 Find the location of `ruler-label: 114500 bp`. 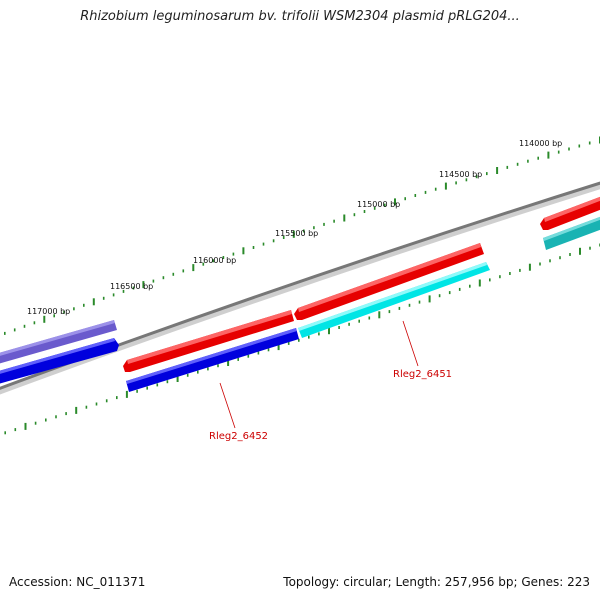

ruler-label: 114500 bp is located at coordinates (460, 174).